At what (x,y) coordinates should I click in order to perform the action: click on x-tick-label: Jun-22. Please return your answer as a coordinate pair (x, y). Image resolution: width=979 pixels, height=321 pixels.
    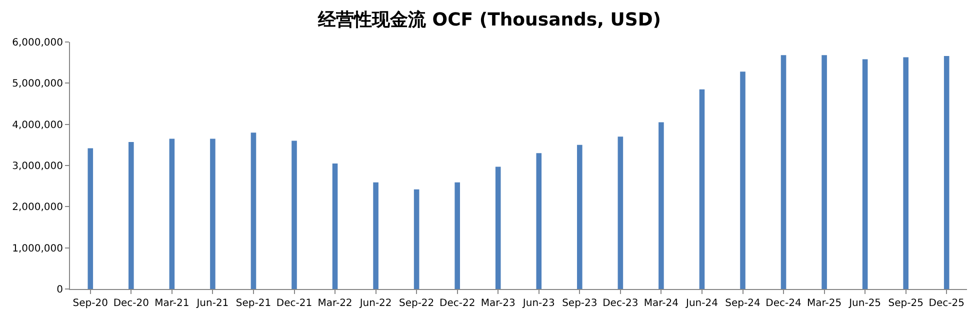
    Looking at the image, I should click on (375, 303).